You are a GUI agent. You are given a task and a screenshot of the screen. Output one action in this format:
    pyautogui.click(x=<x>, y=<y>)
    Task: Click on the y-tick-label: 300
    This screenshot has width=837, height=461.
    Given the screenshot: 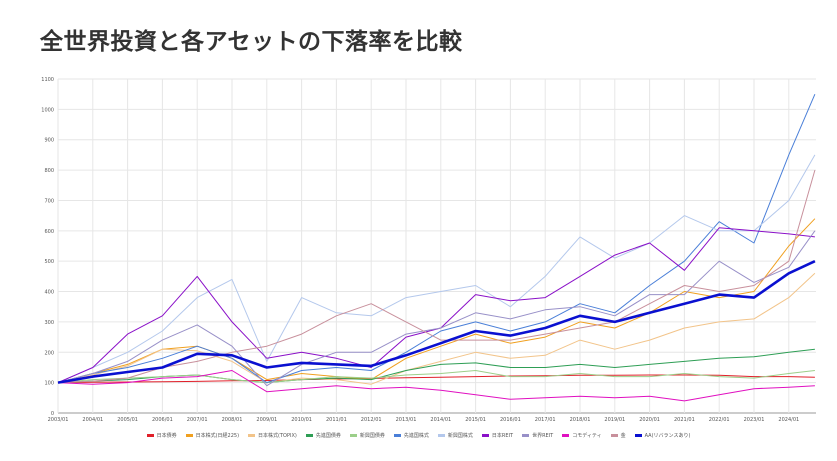 What is the action you would take?
    pyautogui.click(x=49, y=323)
    